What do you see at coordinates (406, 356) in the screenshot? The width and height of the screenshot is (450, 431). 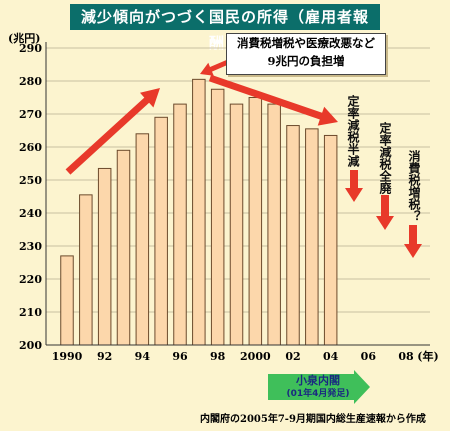 I see `x-tick-label: 08` at bounding box center [406, 356].